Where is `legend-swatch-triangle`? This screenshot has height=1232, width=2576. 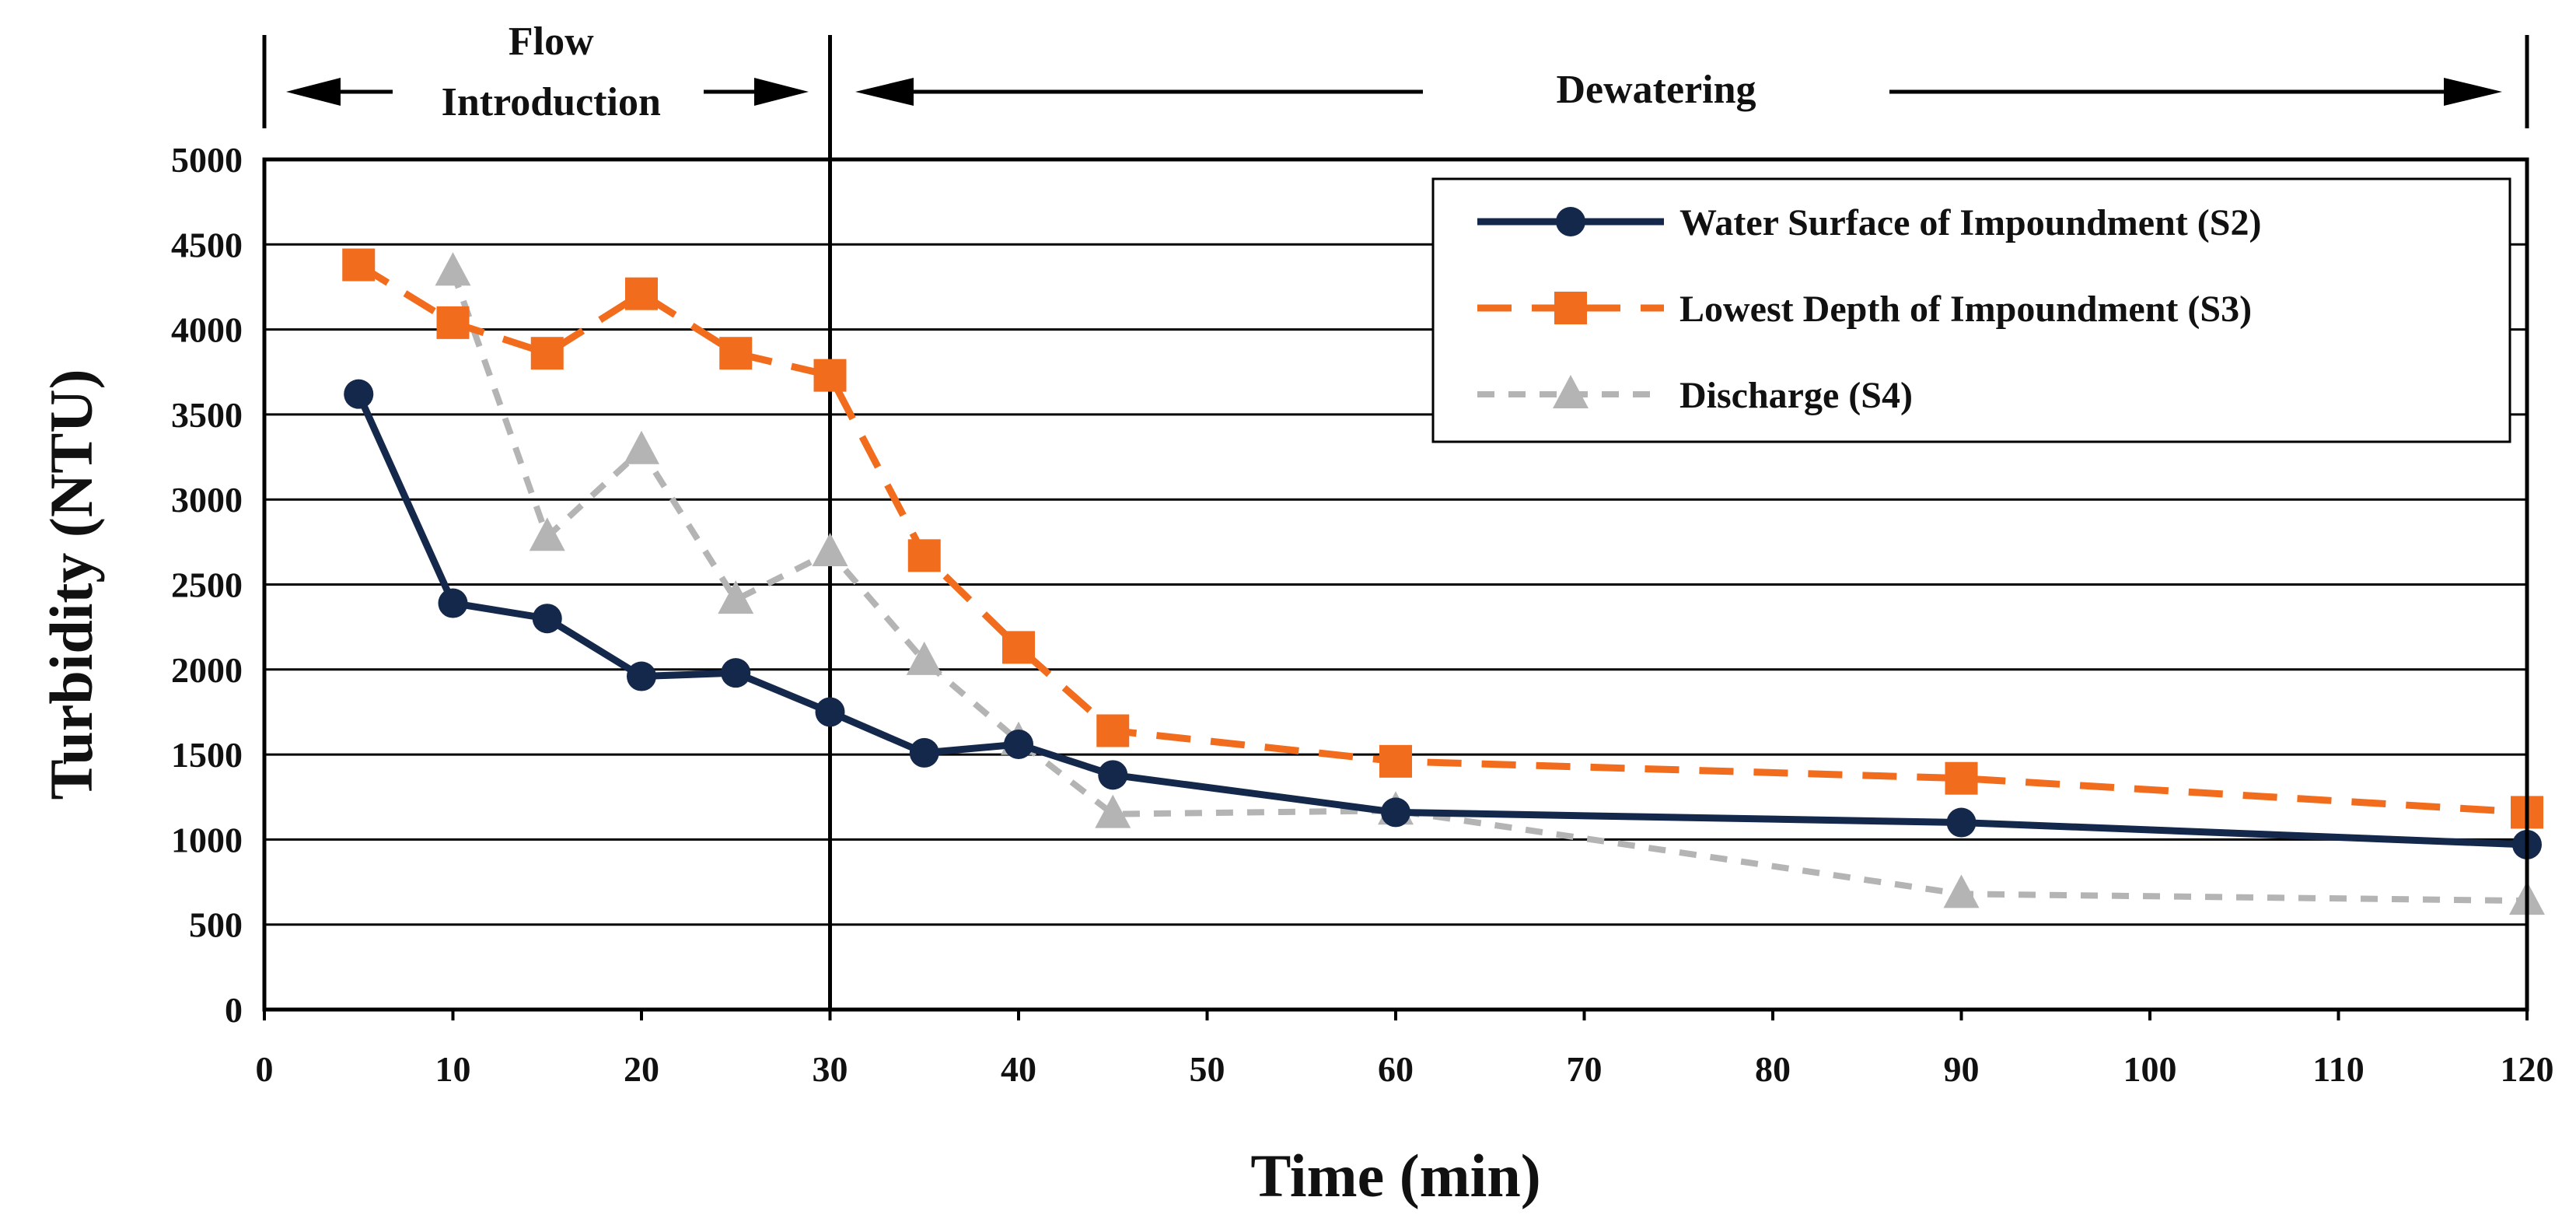
legend-swatch-triangle is located at coordinates (1571, 392).